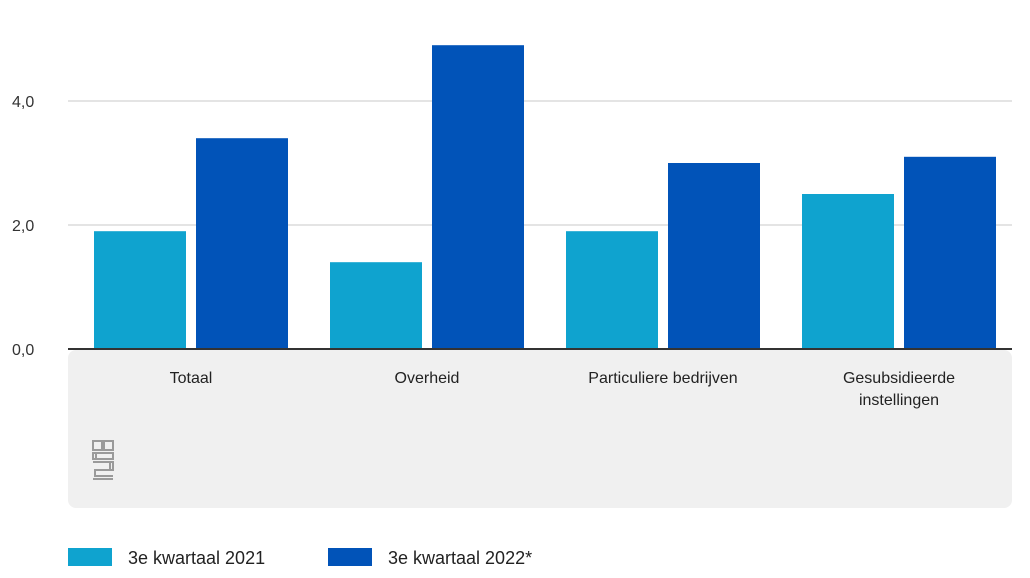 The width and height of the screenshot is (1030, 578). What do you see at coordinates (662, 378) in the screenshot?
I see `x-tick-label: Particuliere bedrijven` at bounding box center [662, 378].